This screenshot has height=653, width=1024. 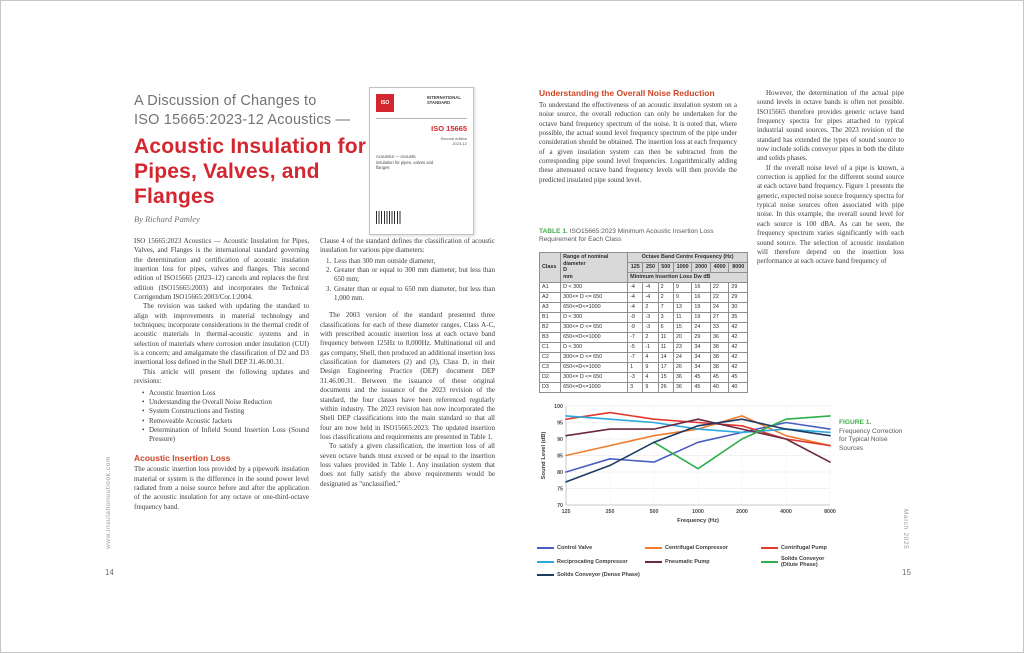 What do you see at coordinates (654, 512) in the screenshot?
I see `x-tick-label: 500` at bounding box center [654, 512].